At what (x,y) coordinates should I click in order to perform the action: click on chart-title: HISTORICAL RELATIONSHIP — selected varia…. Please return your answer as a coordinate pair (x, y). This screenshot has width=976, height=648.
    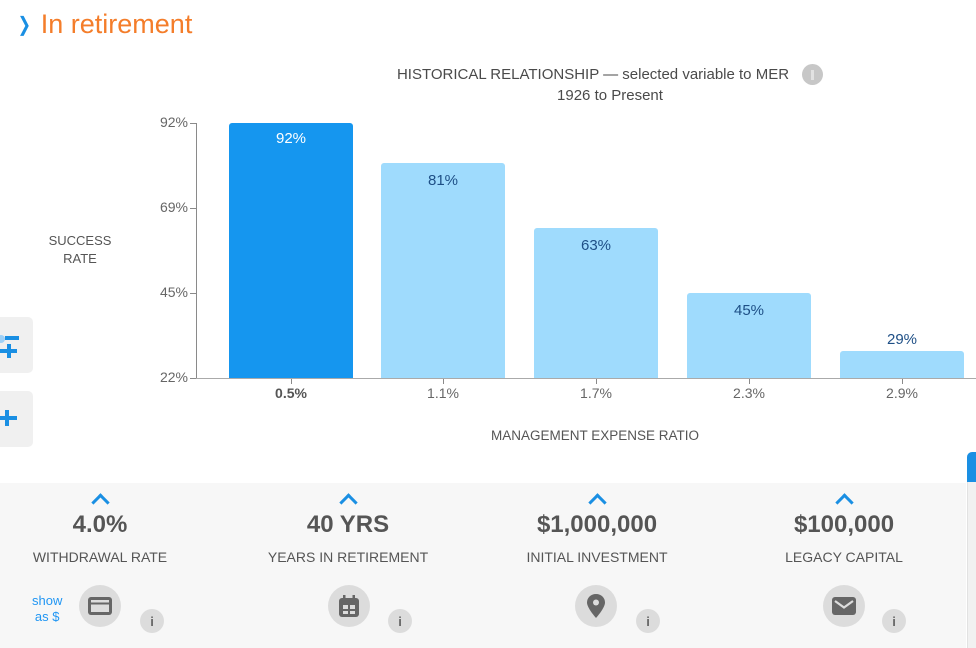
    Looking at the image, I should click on (593, 74).